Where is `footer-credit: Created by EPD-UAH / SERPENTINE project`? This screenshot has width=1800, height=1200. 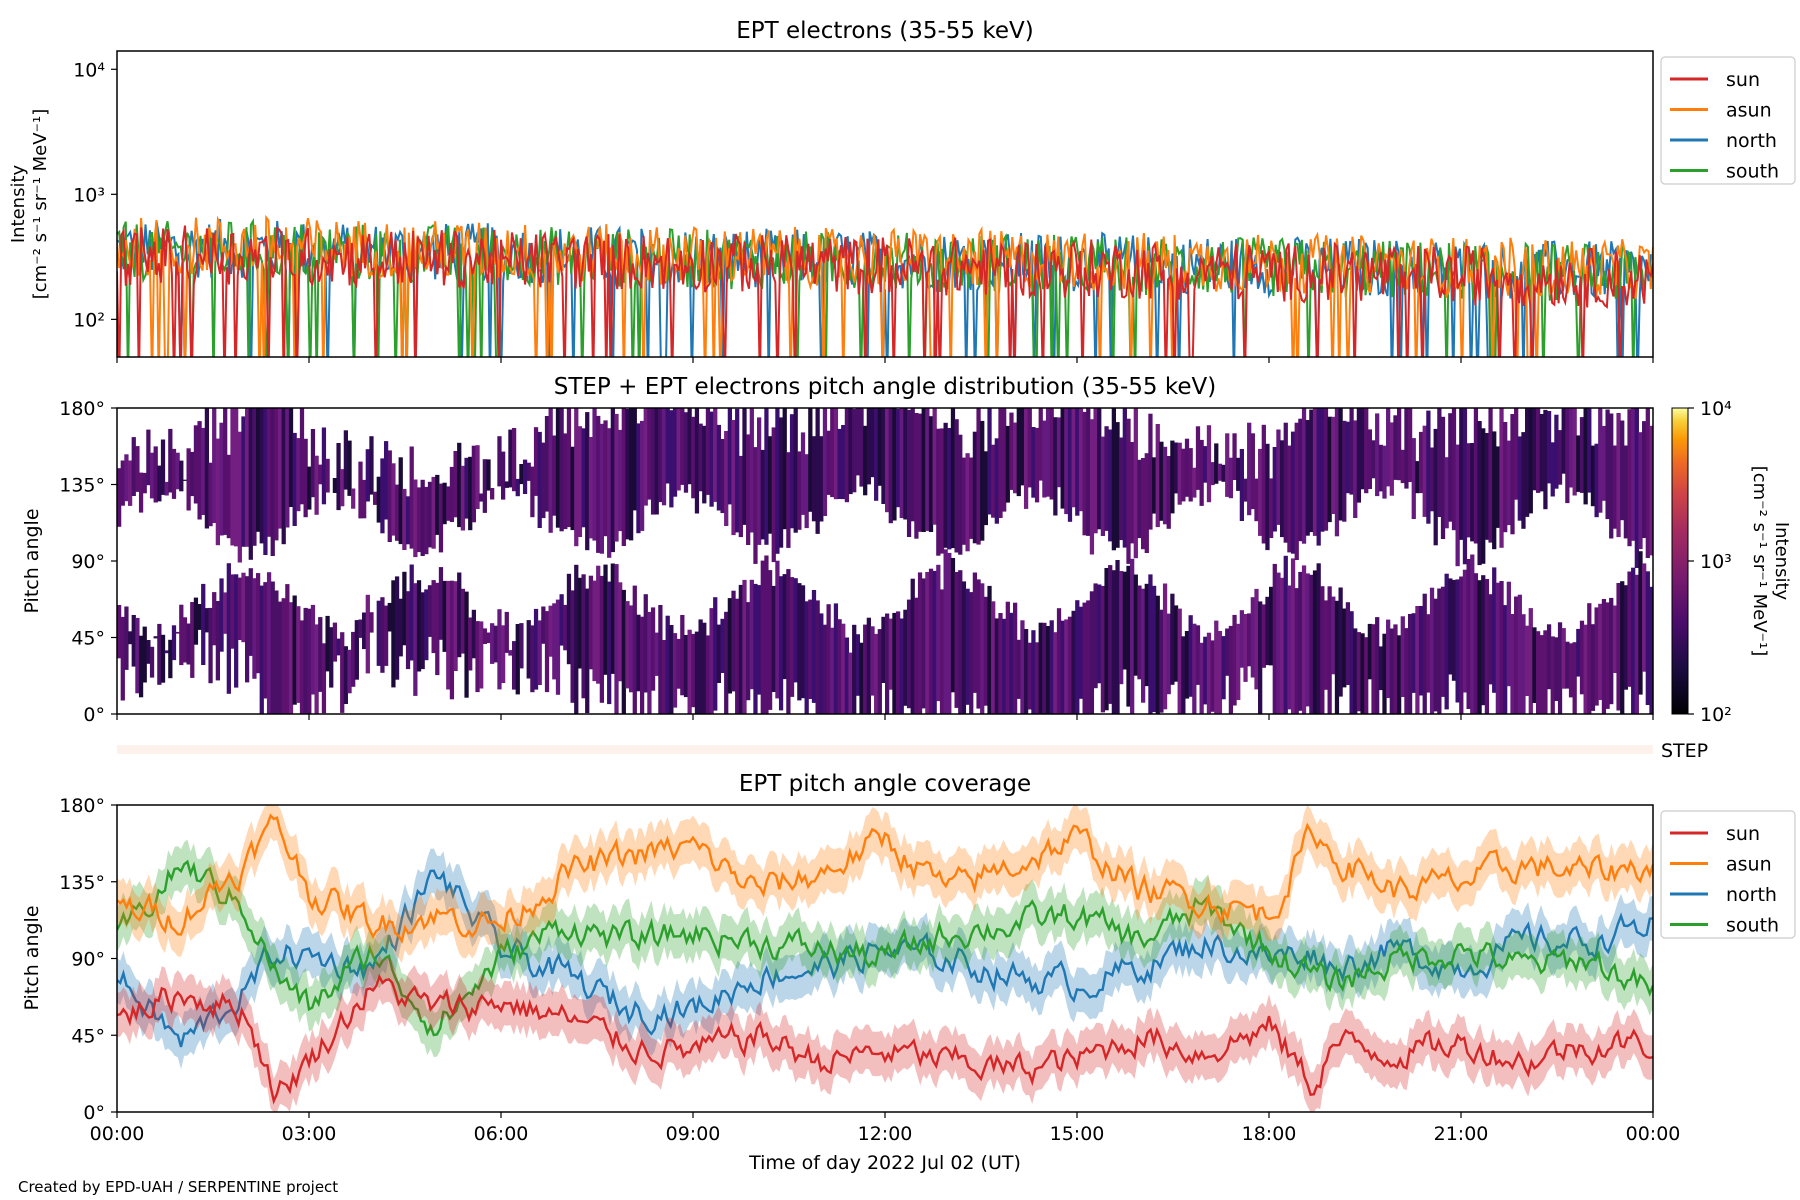
footer-credit: Created by EPD-UAH / SERPENTINE project is located at coordinates (178, 1187).